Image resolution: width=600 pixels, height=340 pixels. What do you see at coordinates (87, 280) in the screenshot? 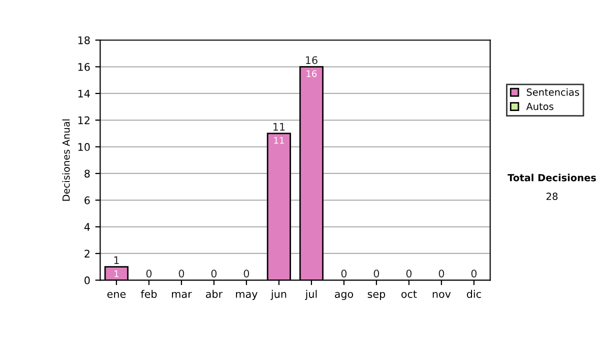
I see `y-tick-label: 0` at bounding box center [87, 280].